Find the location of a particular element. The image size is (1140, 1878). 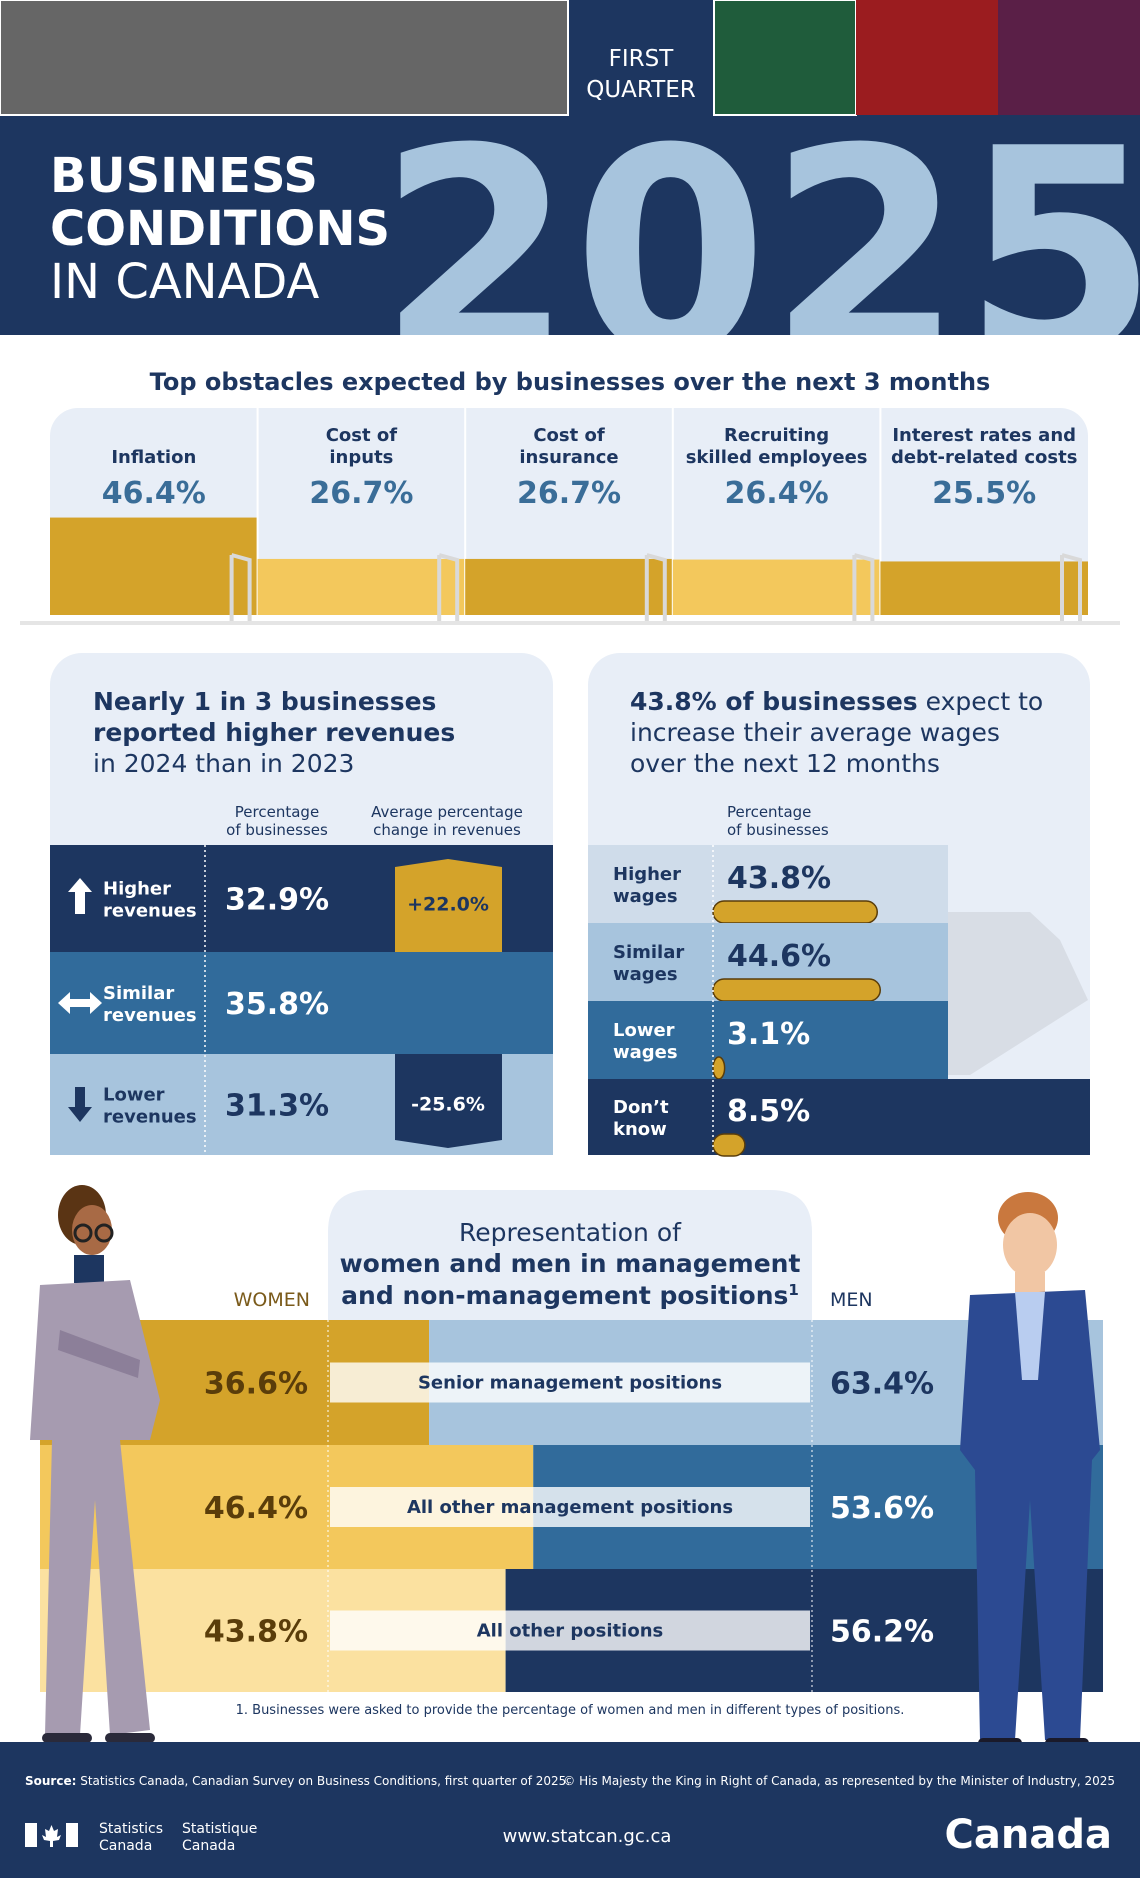

footer-bg is located at coordinates (570, 1810).